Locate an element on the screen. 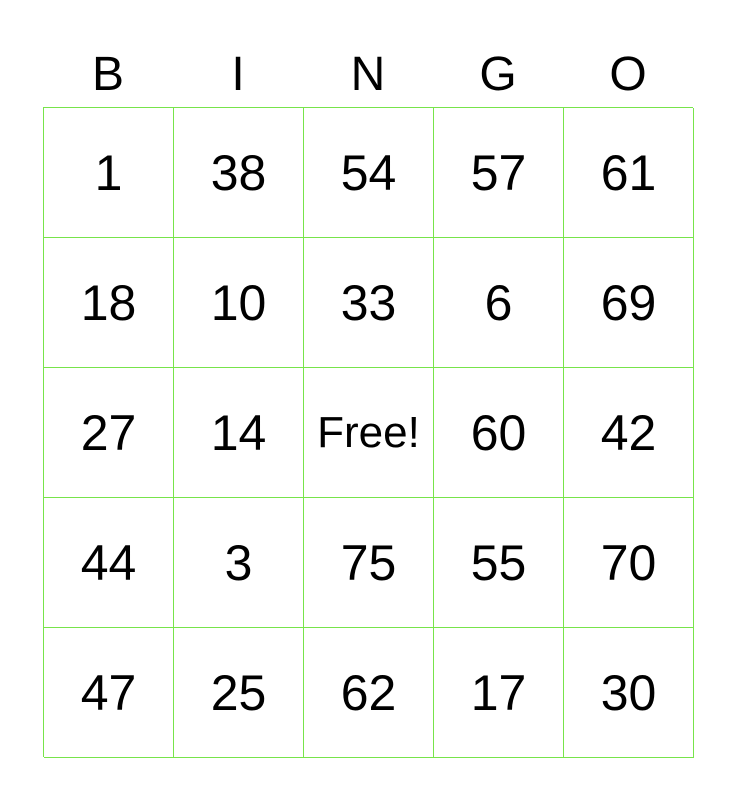  bingo-cell: 10 is located at coordinates (239, 303).